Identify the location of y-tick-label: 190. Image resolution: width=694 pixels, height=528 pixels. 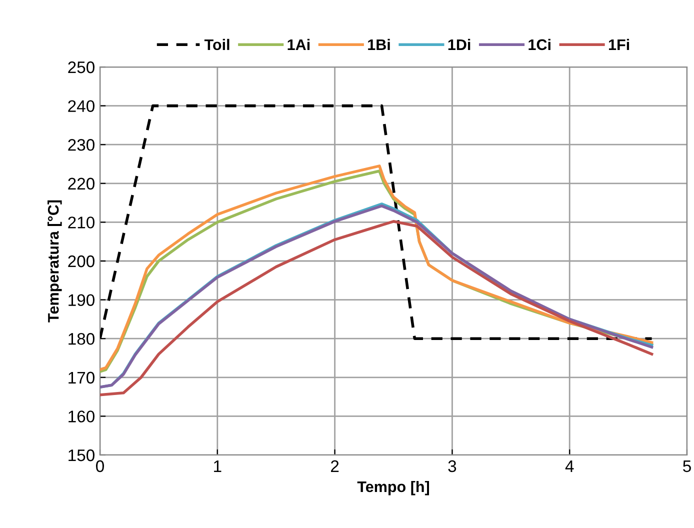
(81, 300).